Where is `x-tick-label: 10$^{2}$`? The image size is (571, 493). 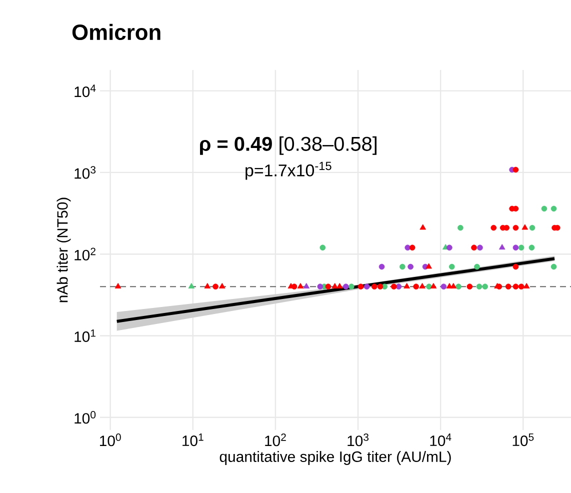
x-tick-label: 10$^{2}$ is located at coordinates (275, 440).